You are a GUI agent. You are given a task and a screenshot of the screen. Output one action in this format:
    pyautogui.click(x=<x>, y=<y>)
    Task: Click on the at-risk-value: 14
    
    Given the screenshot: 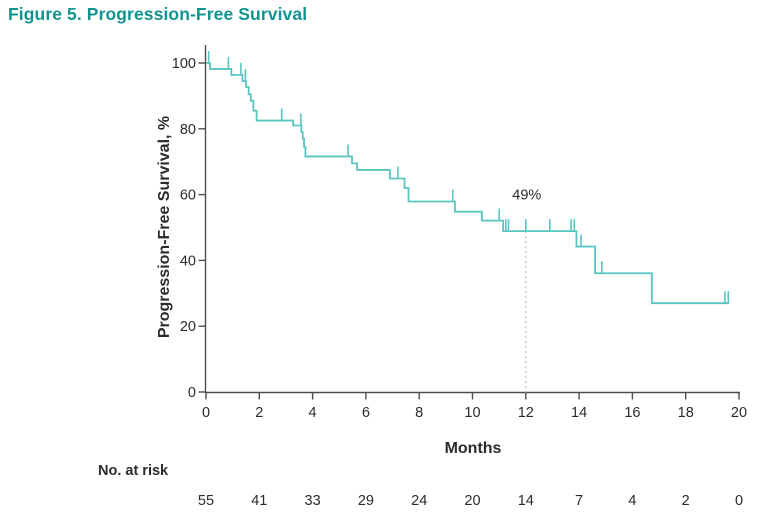 What is the action you would take?
    pyautogui.click(x=526, y=501)
    